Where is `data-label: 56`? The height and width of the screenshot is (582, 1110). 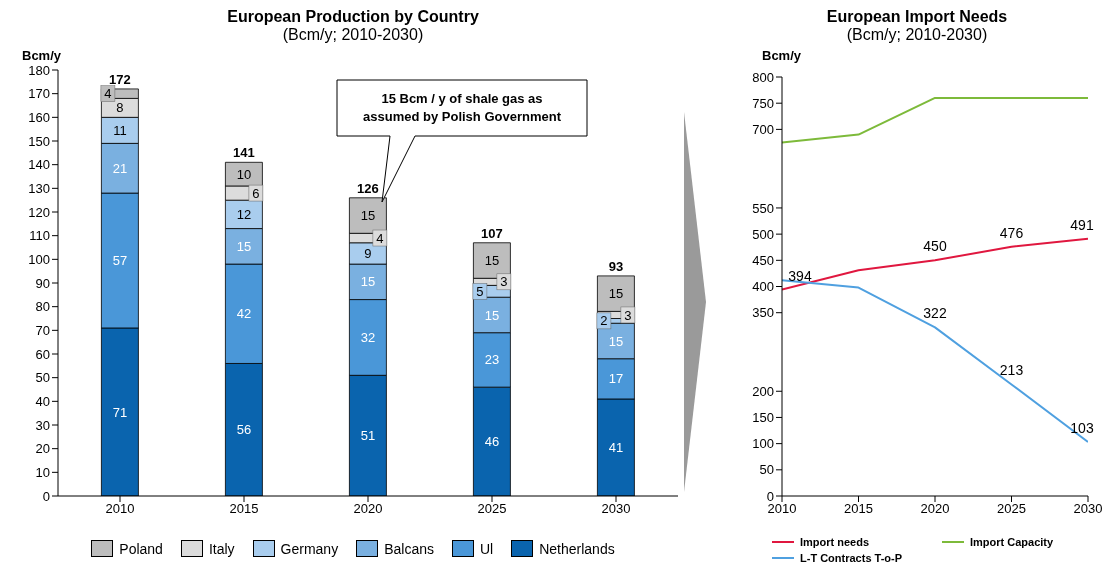
data-label: 56 is located at coordinates (244, 430).